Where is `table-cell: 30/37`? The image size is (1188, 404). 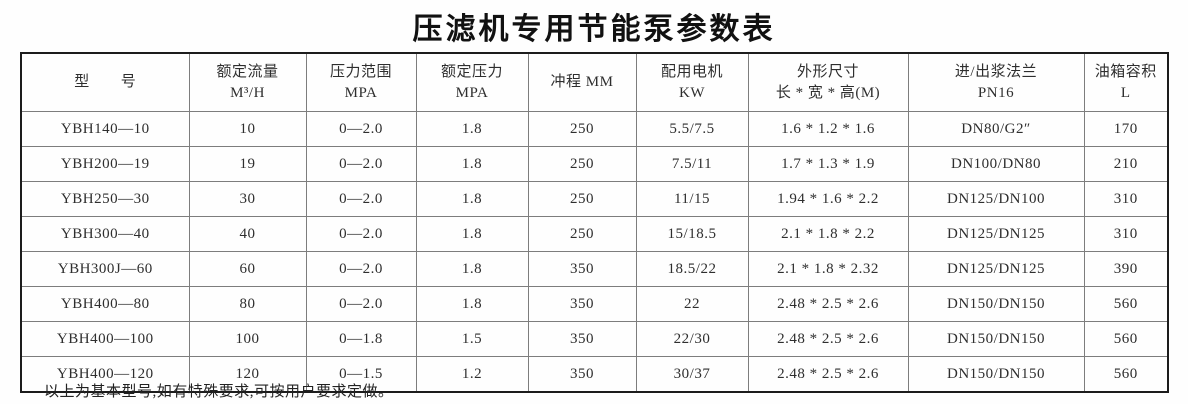
table-cell: 30/37 is located at coordinates (692, 374).